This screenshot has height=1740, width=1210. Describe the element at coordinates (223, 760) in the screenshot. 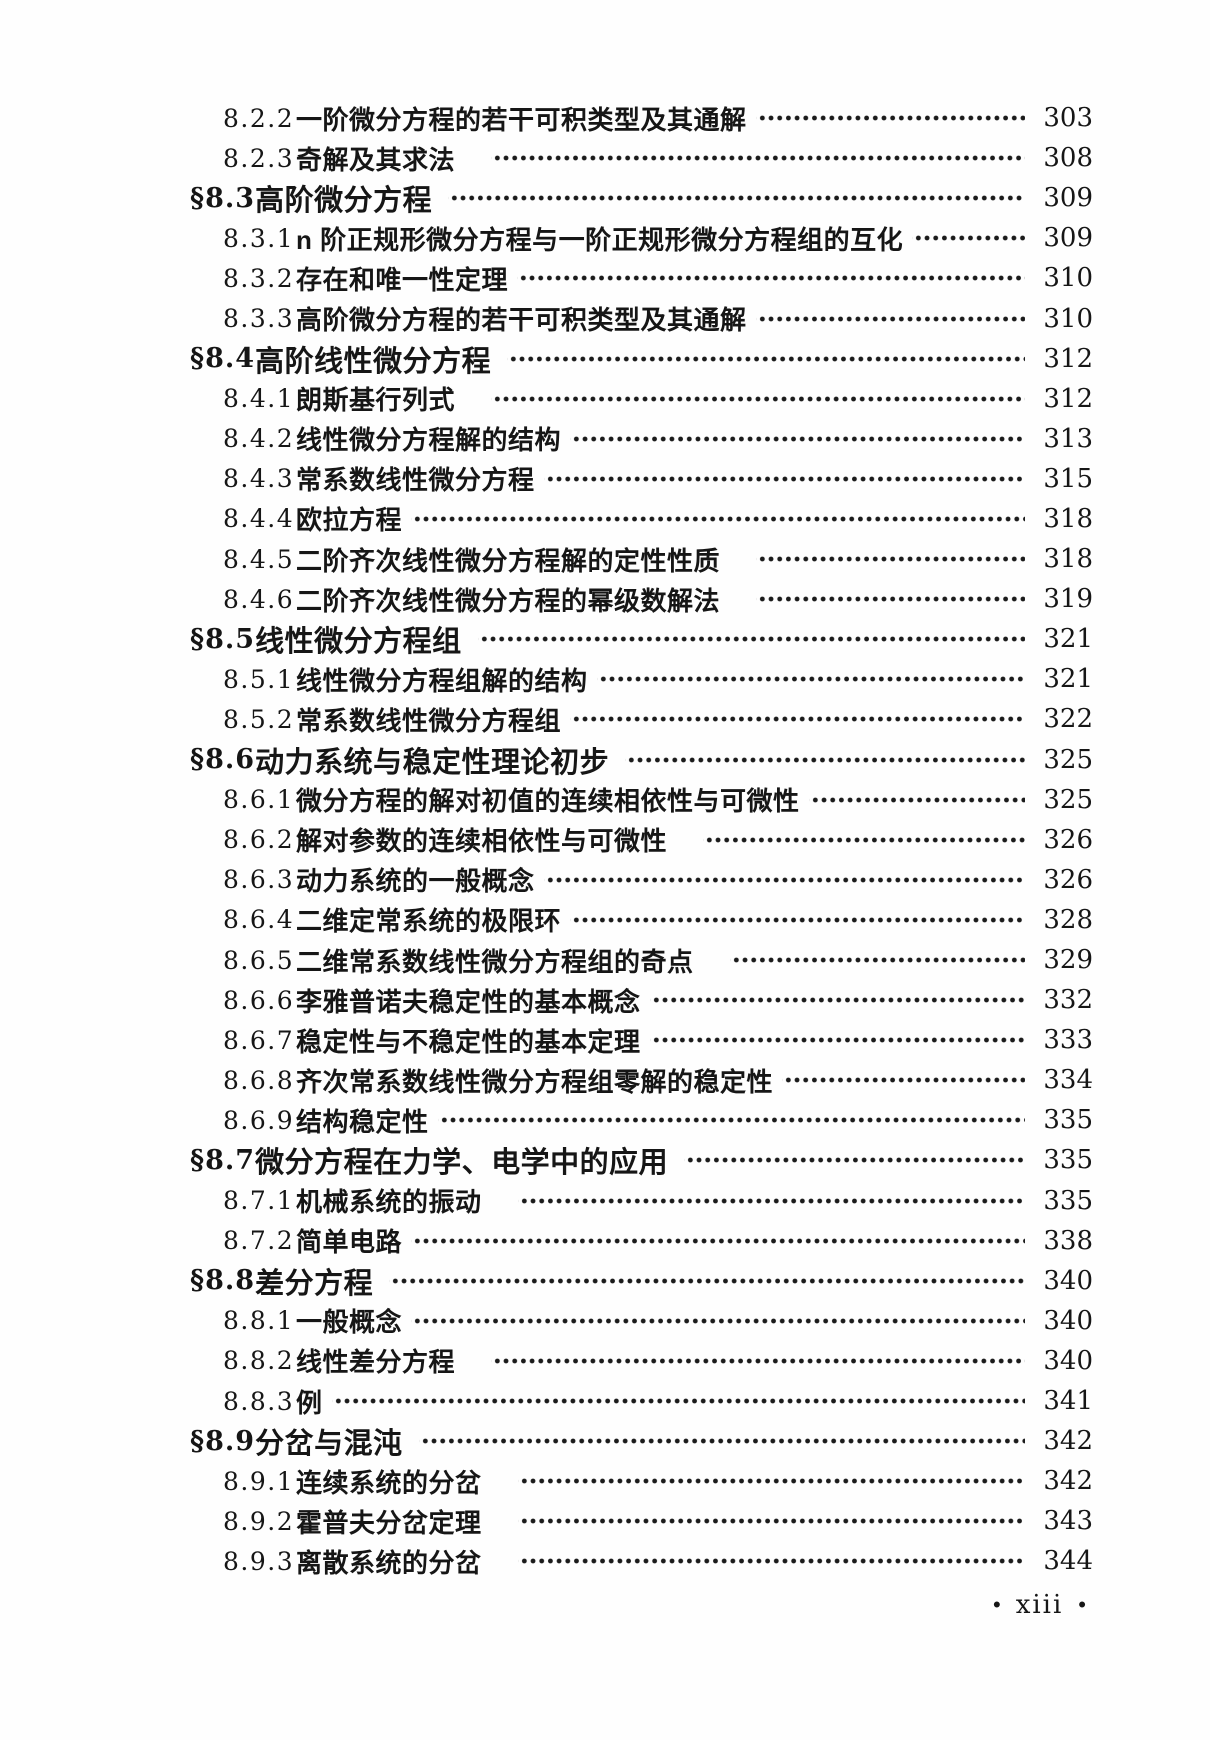

I see `toc-entry-number: §8.6` at that location.